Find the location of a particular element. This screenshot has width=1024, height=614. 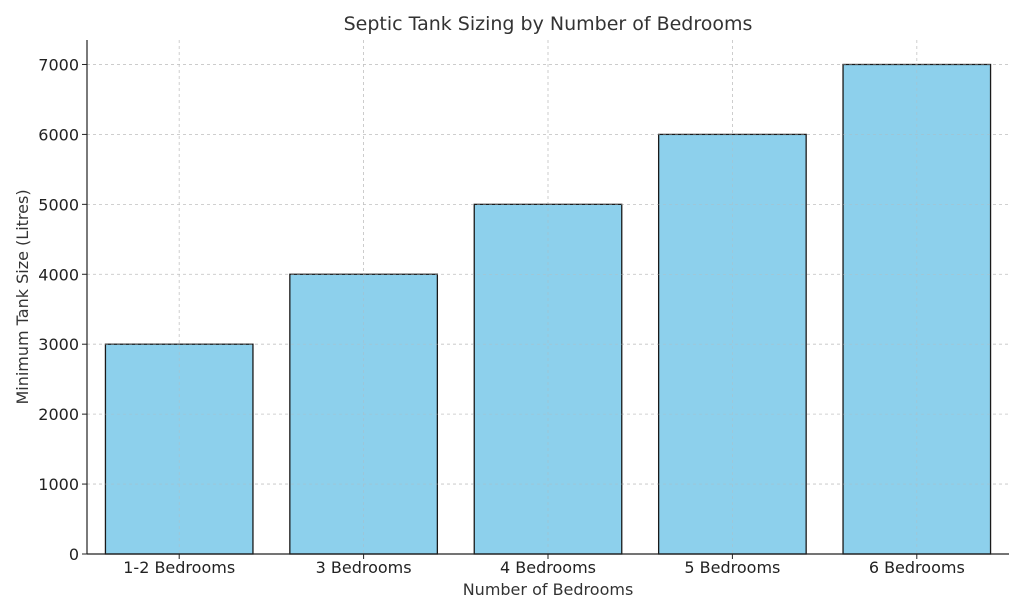

x-tick-label: 1-2 Bedrooms is located at coordinates (179, 567).